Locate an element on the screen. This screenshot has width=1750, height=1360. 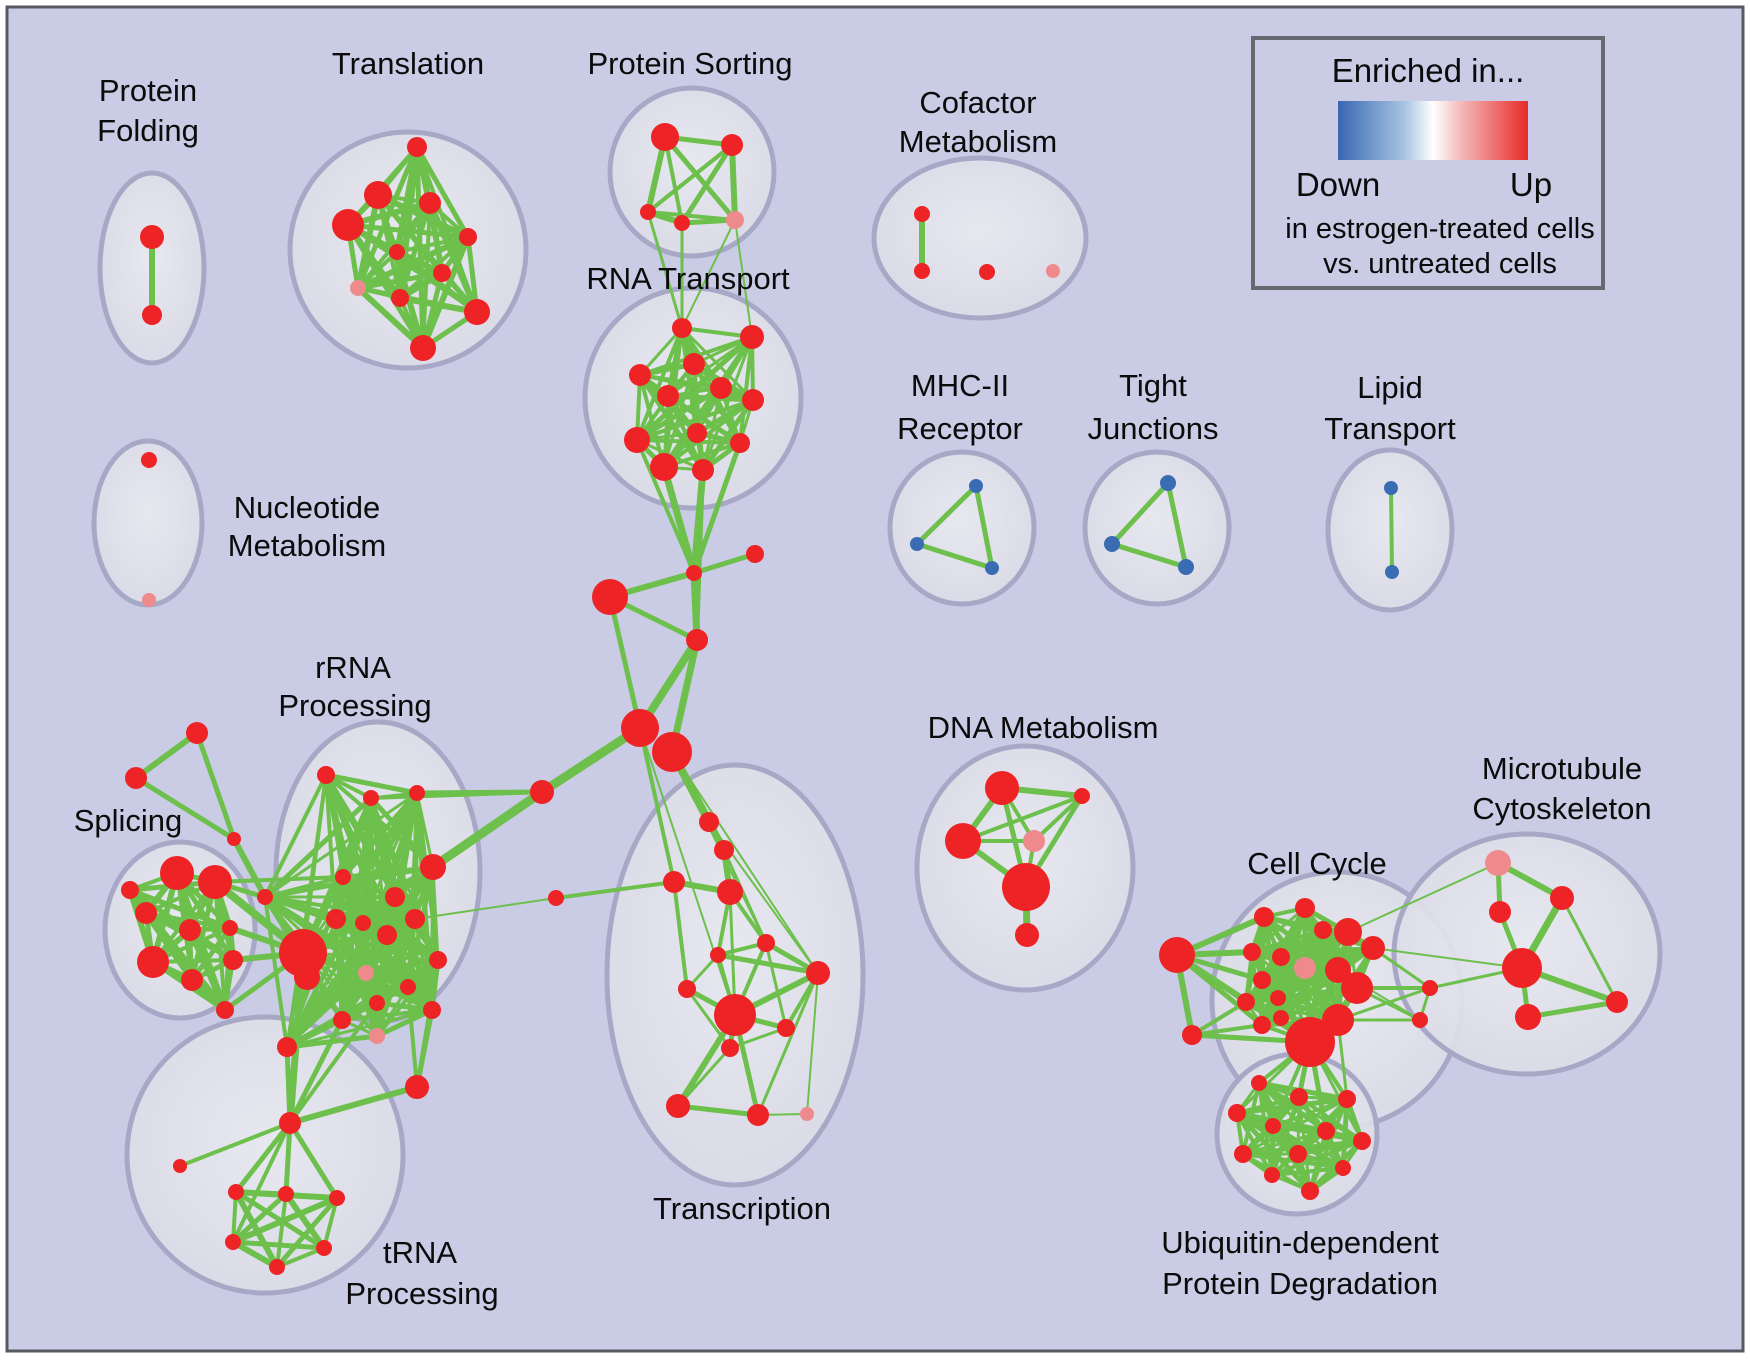
edge-RR3-RRhub is located at coordinates (360, 873).